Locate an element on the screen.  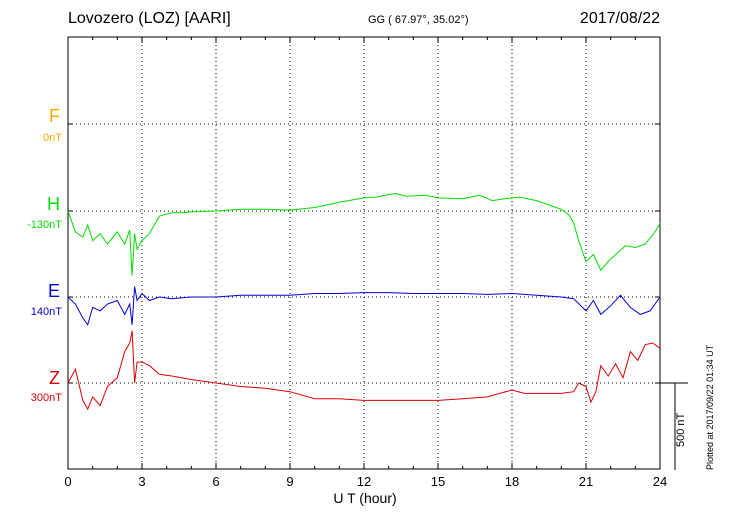
x-tick-label: 24 is located at coordinates (660, 481).